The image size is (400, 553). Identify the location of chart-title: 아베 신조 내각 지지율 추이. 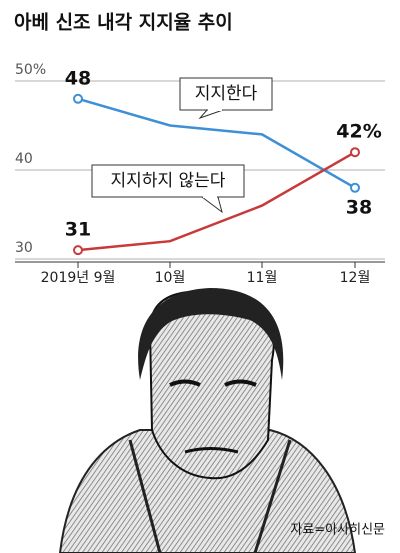
(123, 23).